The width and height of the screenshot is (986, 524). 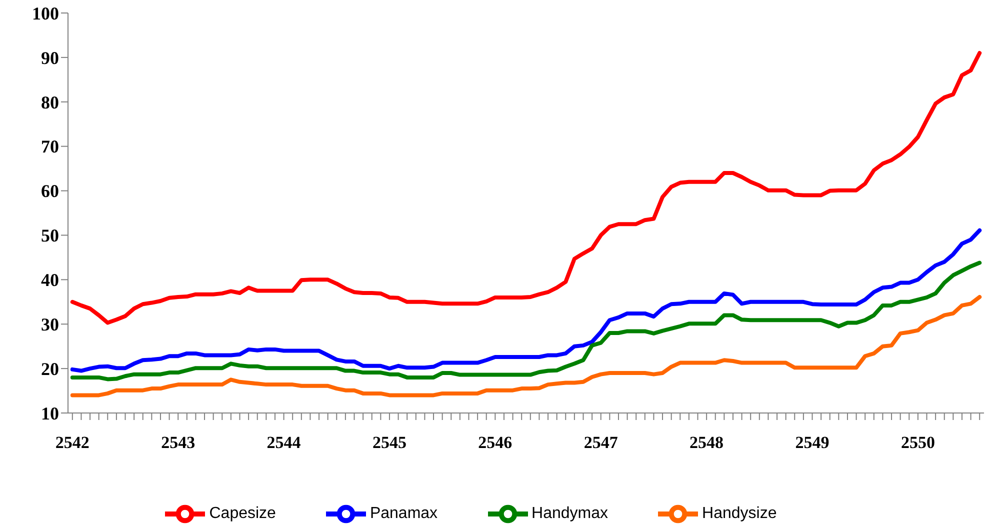 I want to click on x-tick-label: 2544, so click(x=284, y=442).